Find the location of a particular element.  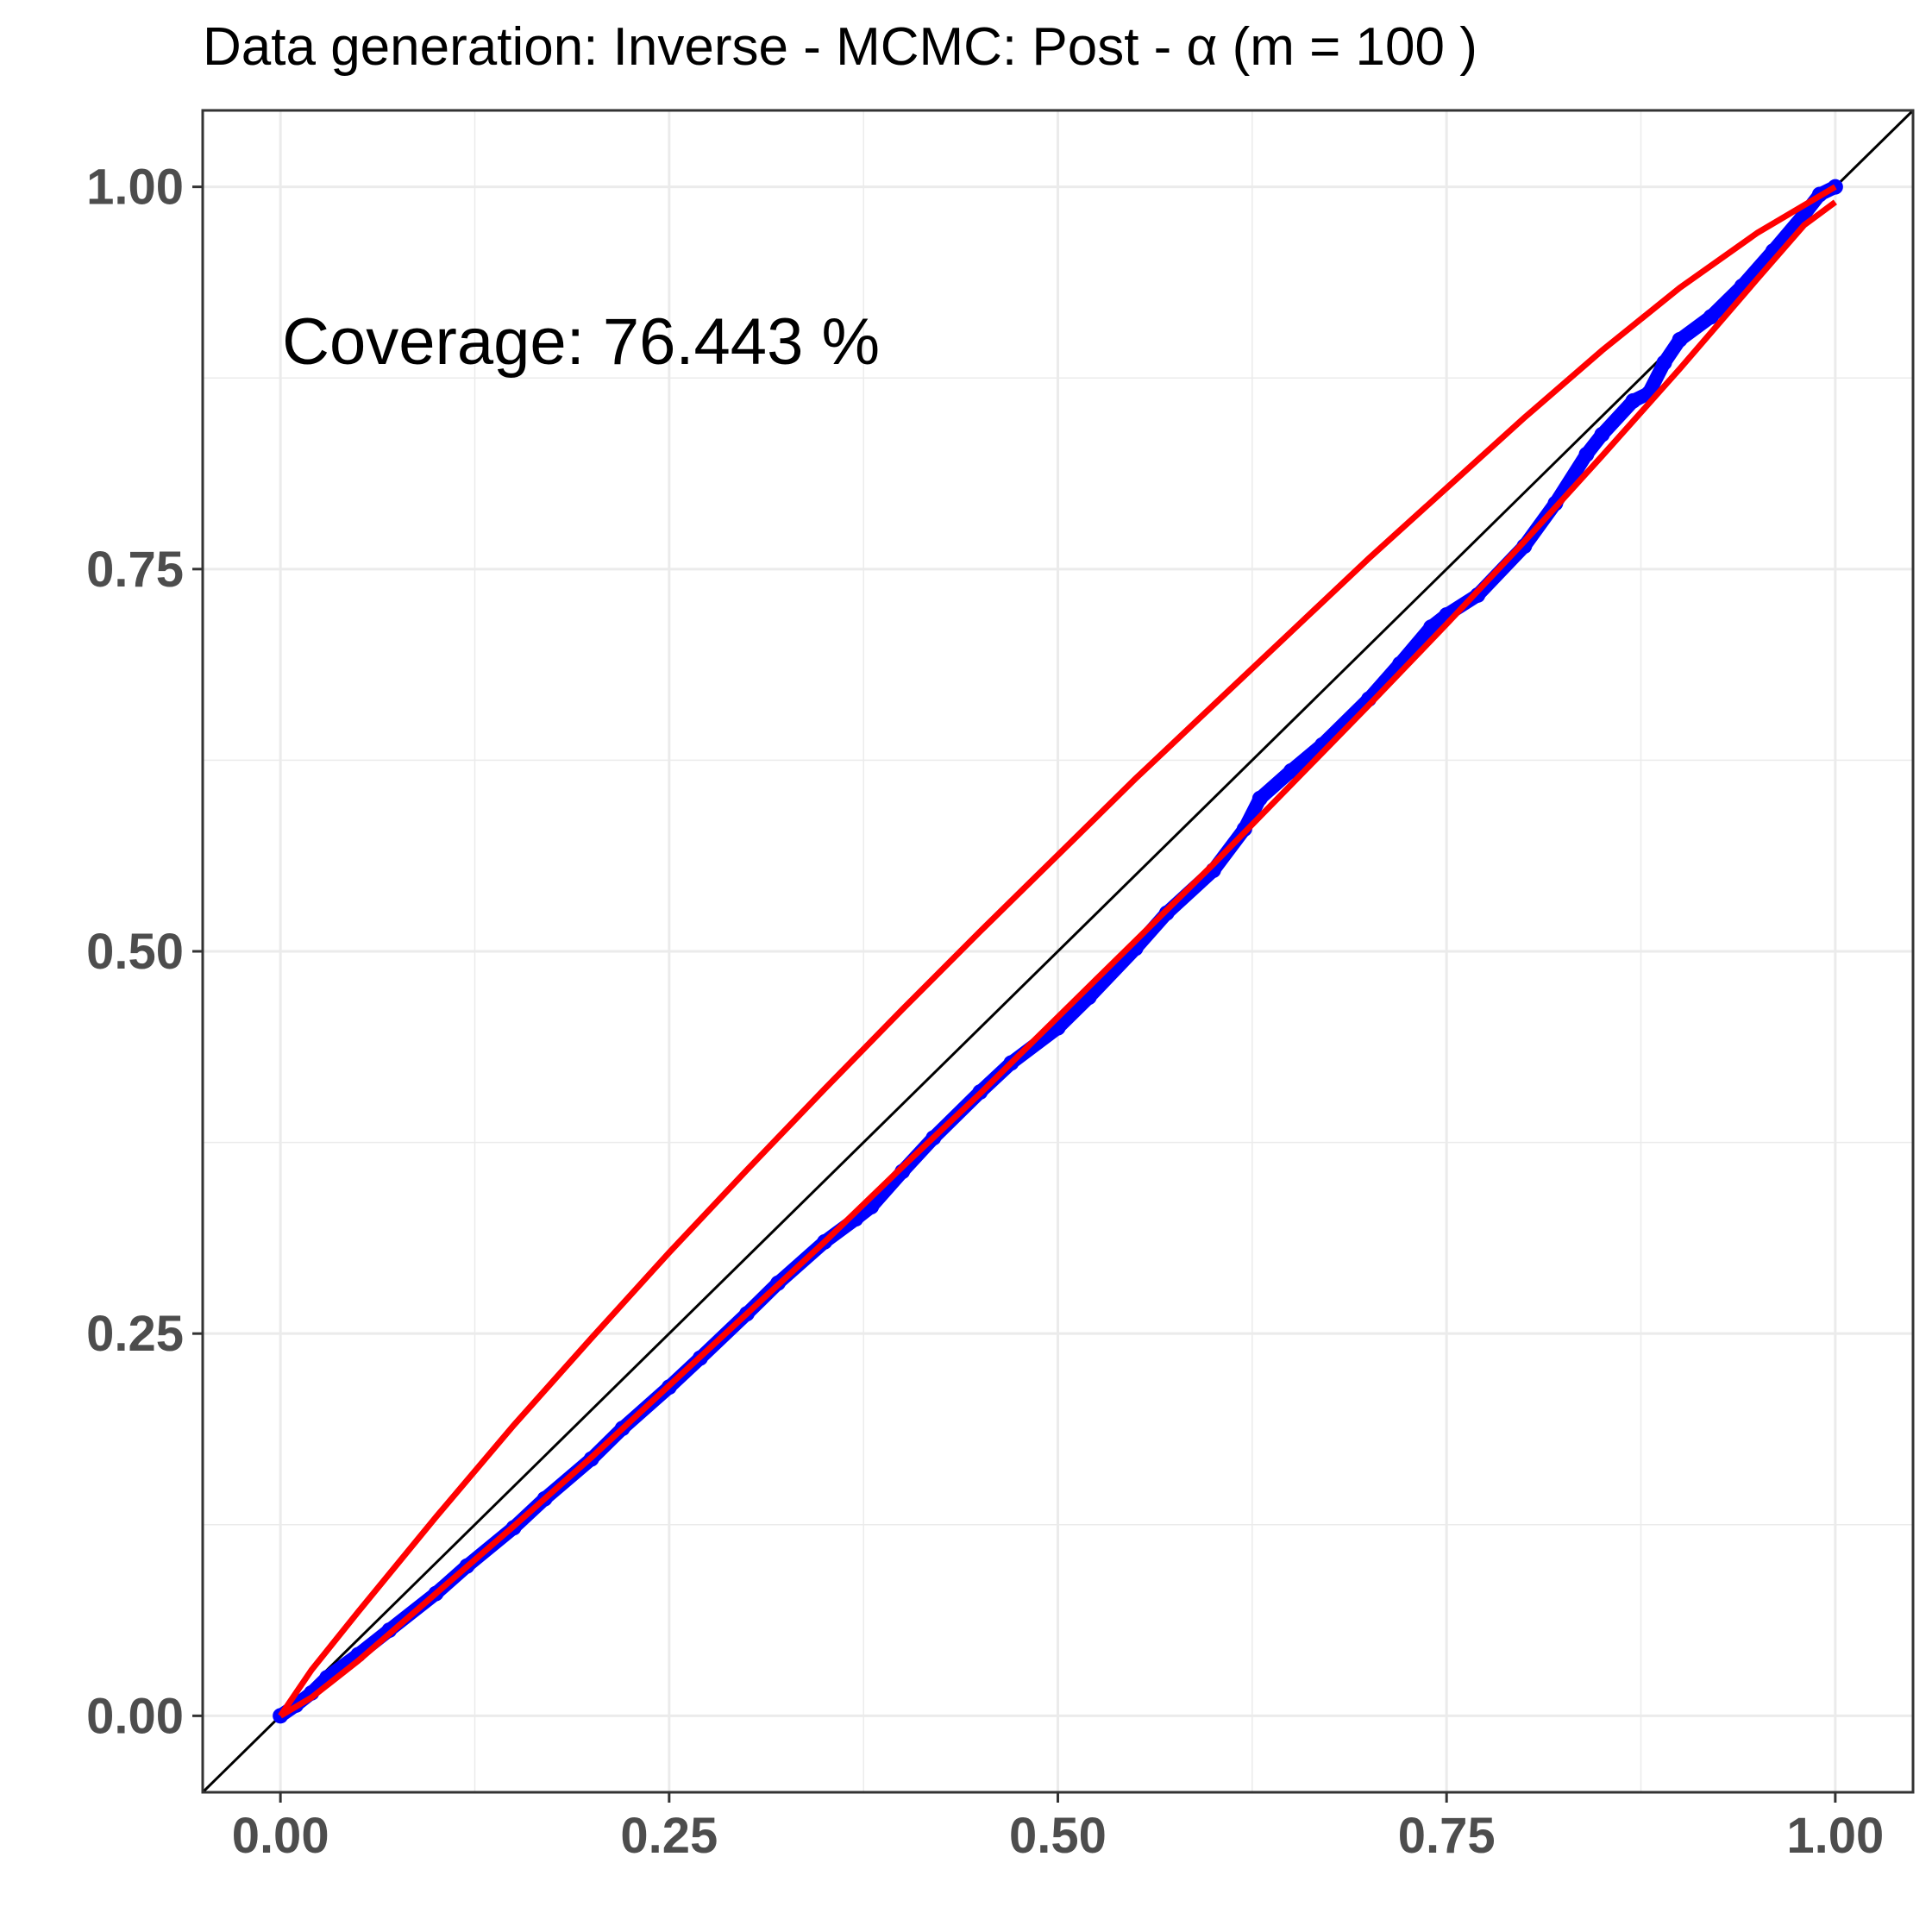

y-axis: 0.00 0.25 0.50 0.75 1.00 is located at coordinates (144, 952).